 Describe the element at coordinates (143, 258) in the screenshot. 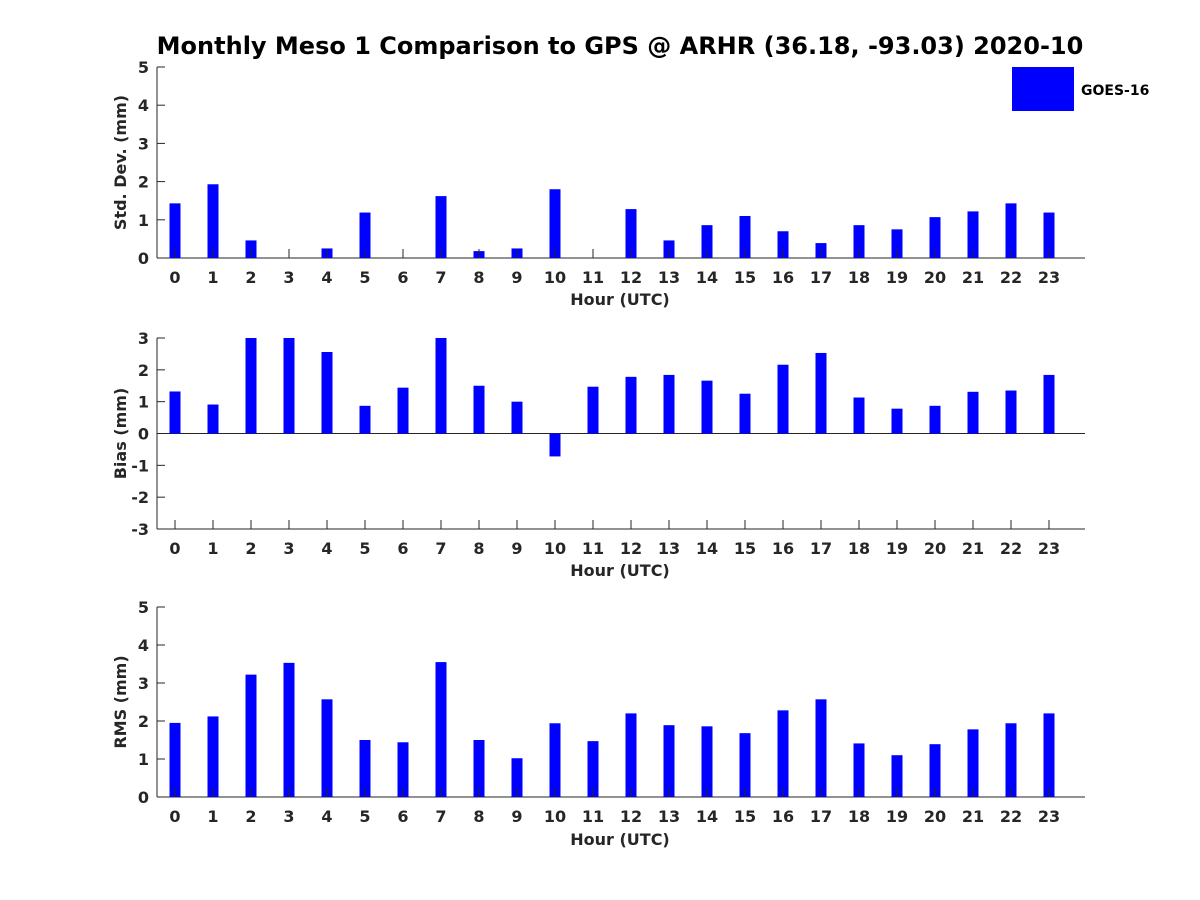

I see `std-dev-y-tick-label: 0` at that location.